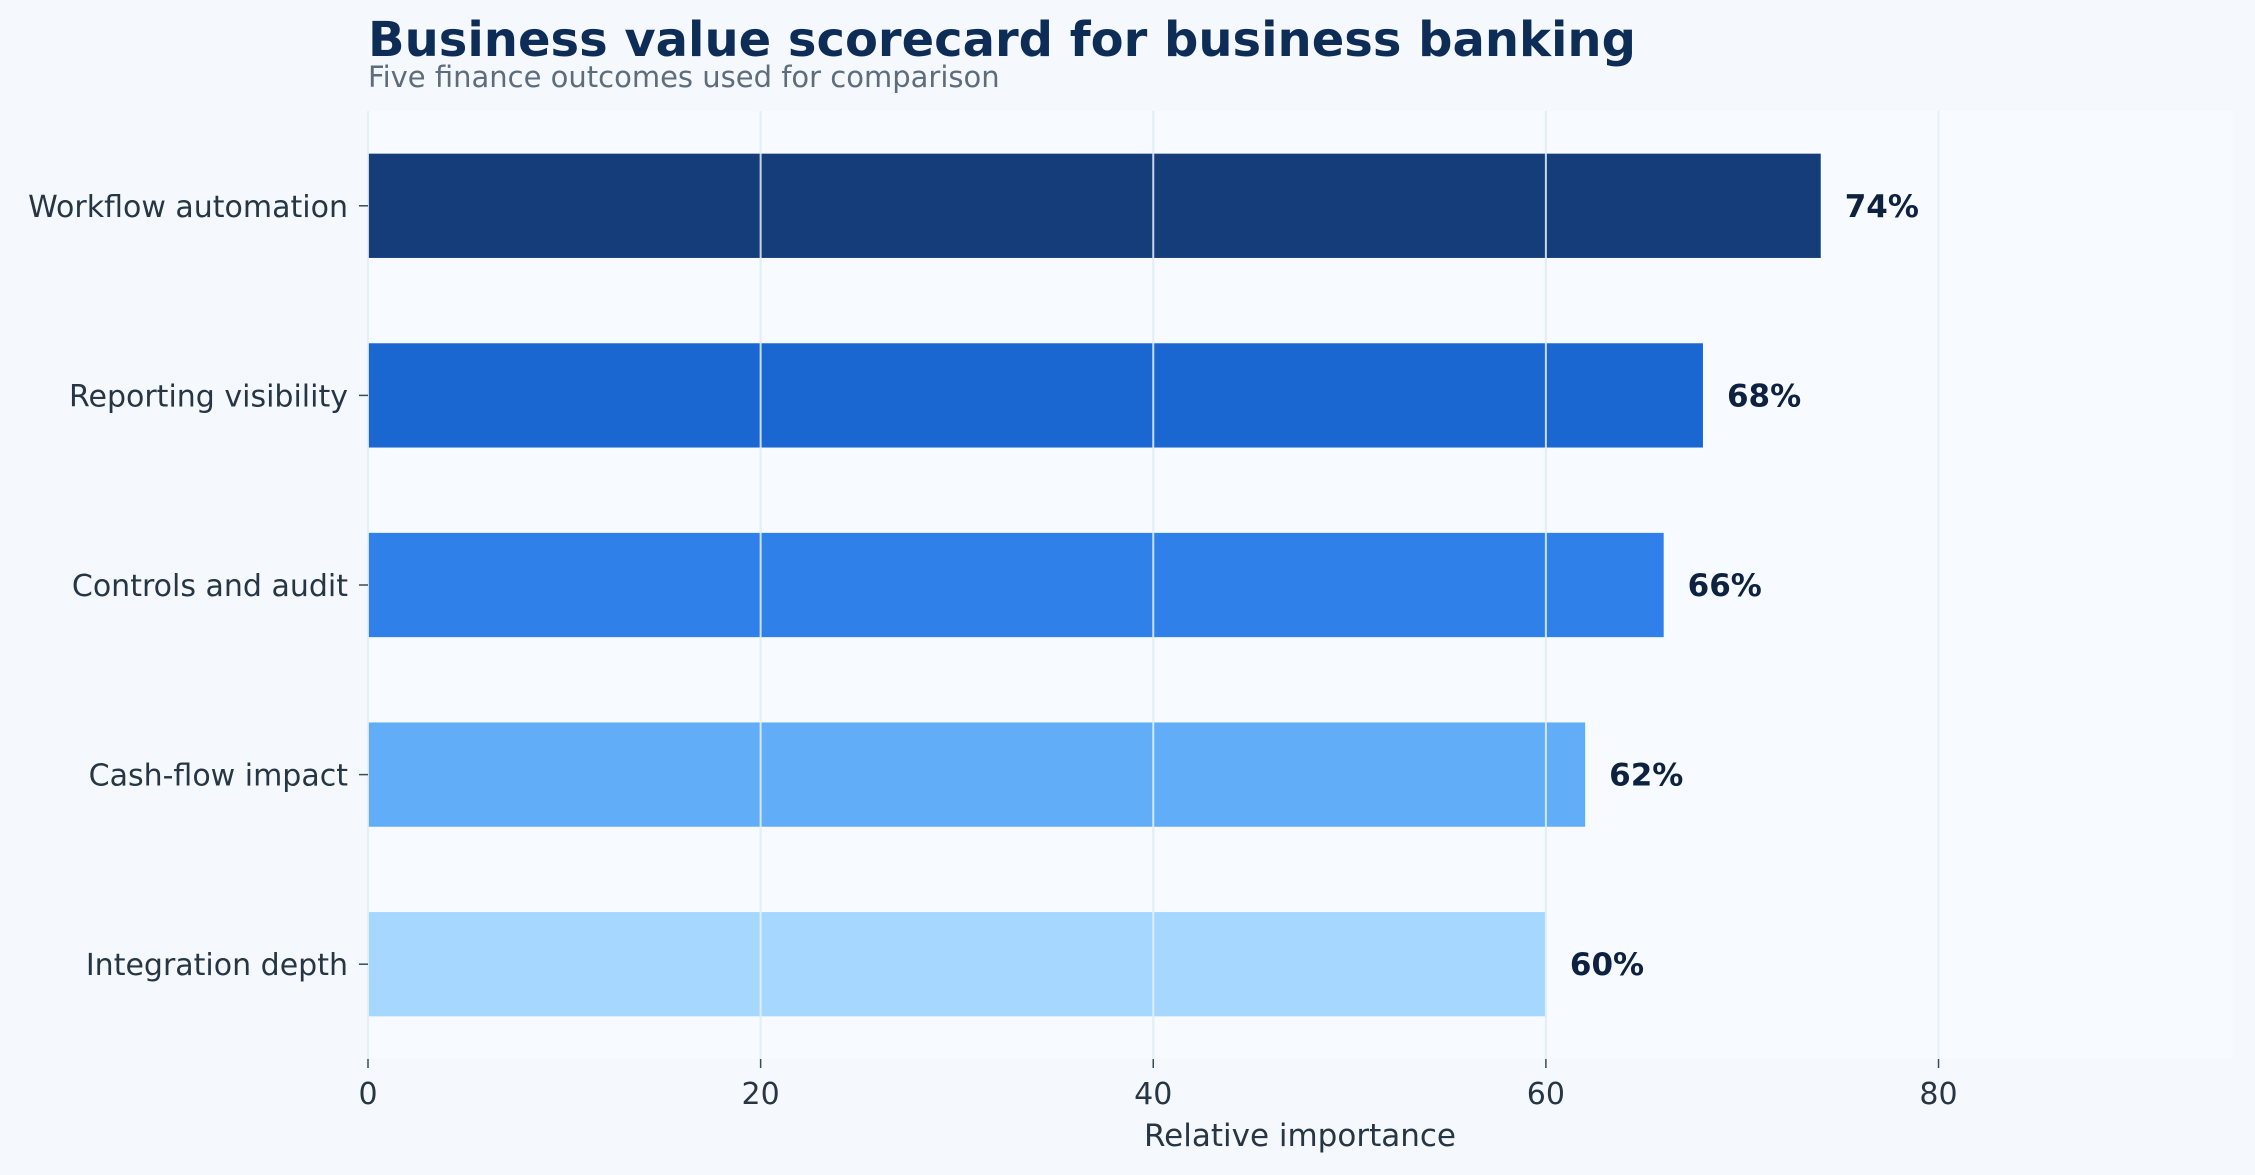  Describe the element at coordinates (219, 776) in the screenshot. I see `category-label: Cash-flow impact` at that location.